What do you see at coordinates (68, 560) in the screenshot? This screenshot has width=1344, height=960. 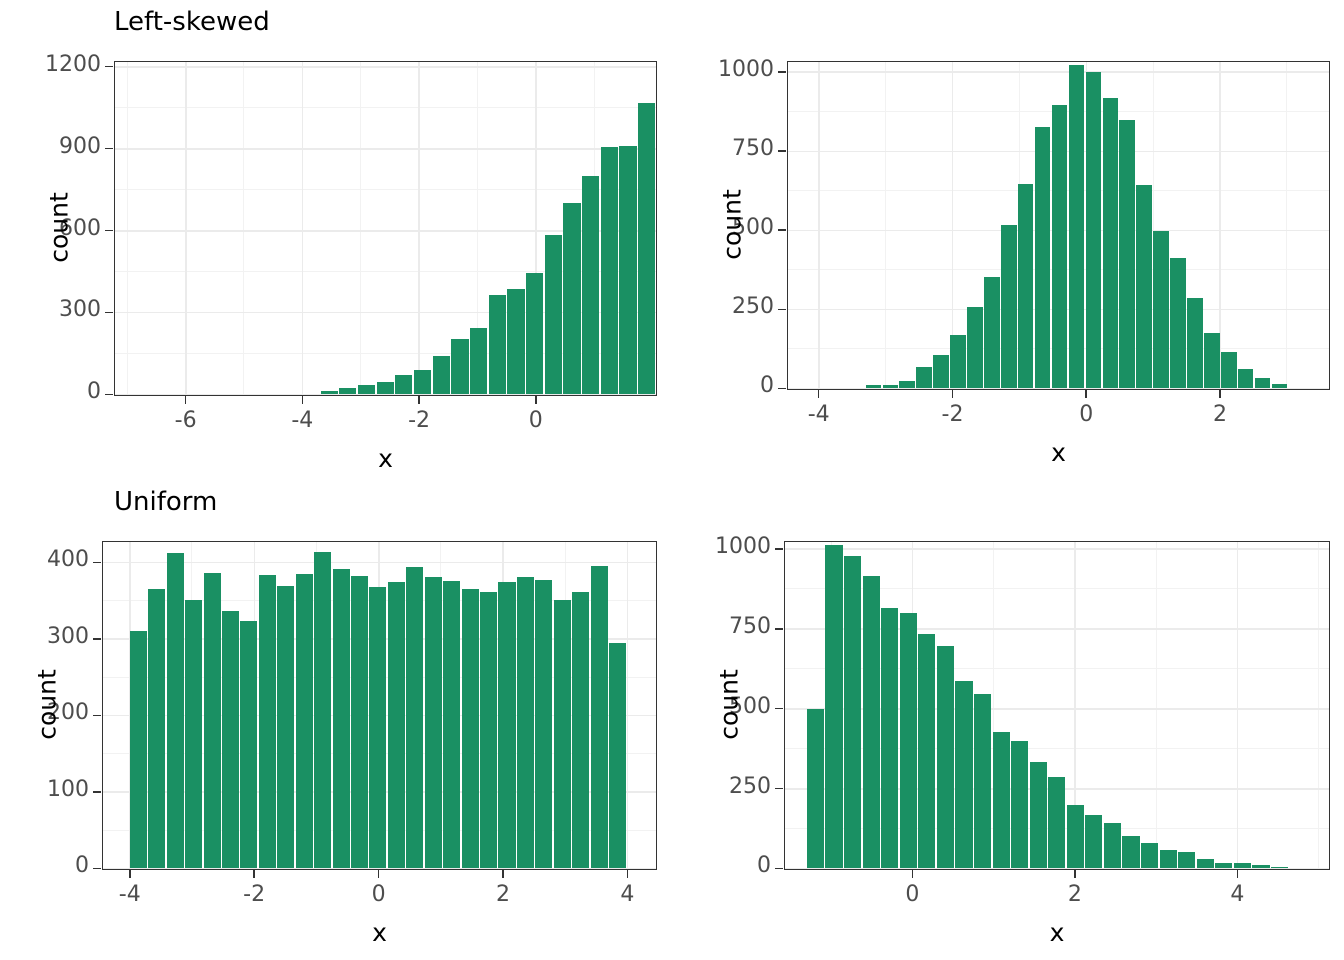 I see `y-tick-label: 400` at bounding box center [68, 560].